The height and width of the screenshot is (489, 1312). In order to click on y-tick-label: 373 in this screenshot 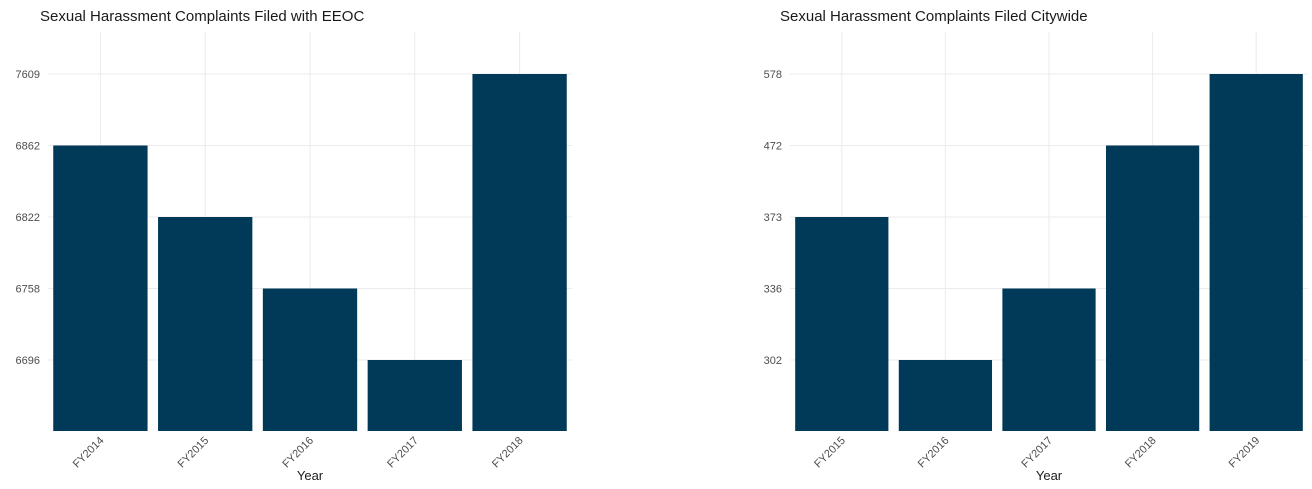, I will do `click(773, 218)`.